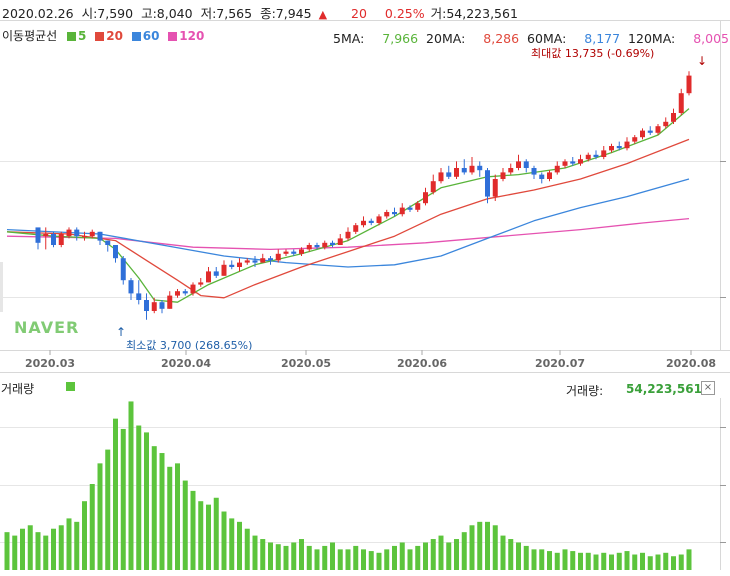 The image size is (730, 576). Describe the element at coordinates (400, 38) in the screenshot. I see `ma5-value: 7,966` at that location.